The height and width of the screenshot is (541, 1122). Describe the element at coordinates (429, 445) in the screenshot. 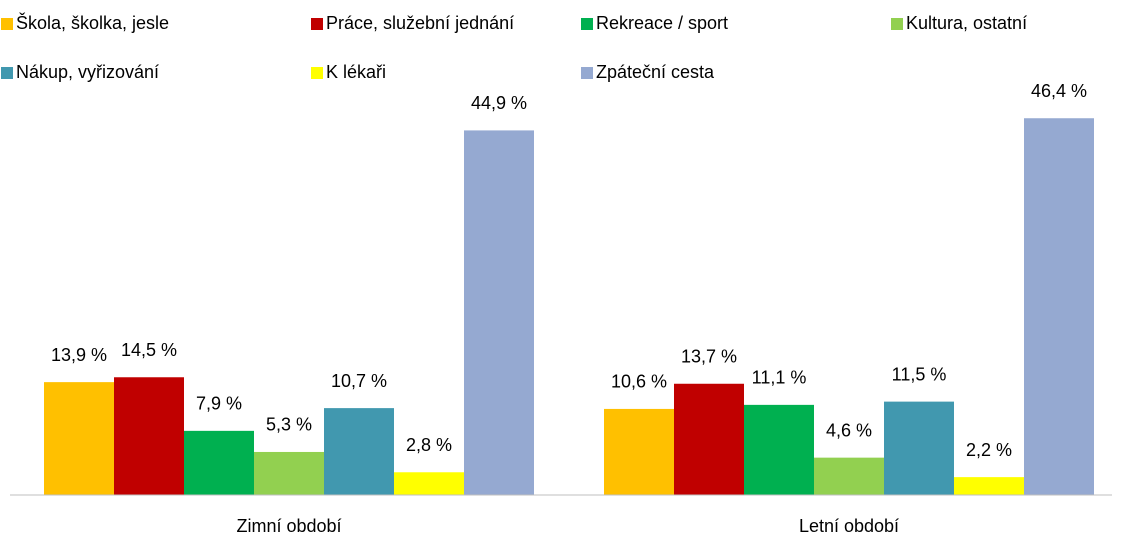

I see `value-label: 2,8 %` at that location.